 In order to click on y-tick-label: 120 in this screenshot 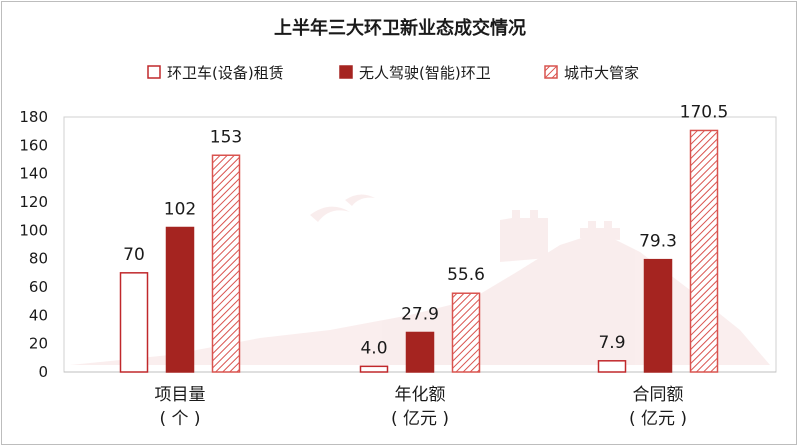, I will do `click(33, 202)`.